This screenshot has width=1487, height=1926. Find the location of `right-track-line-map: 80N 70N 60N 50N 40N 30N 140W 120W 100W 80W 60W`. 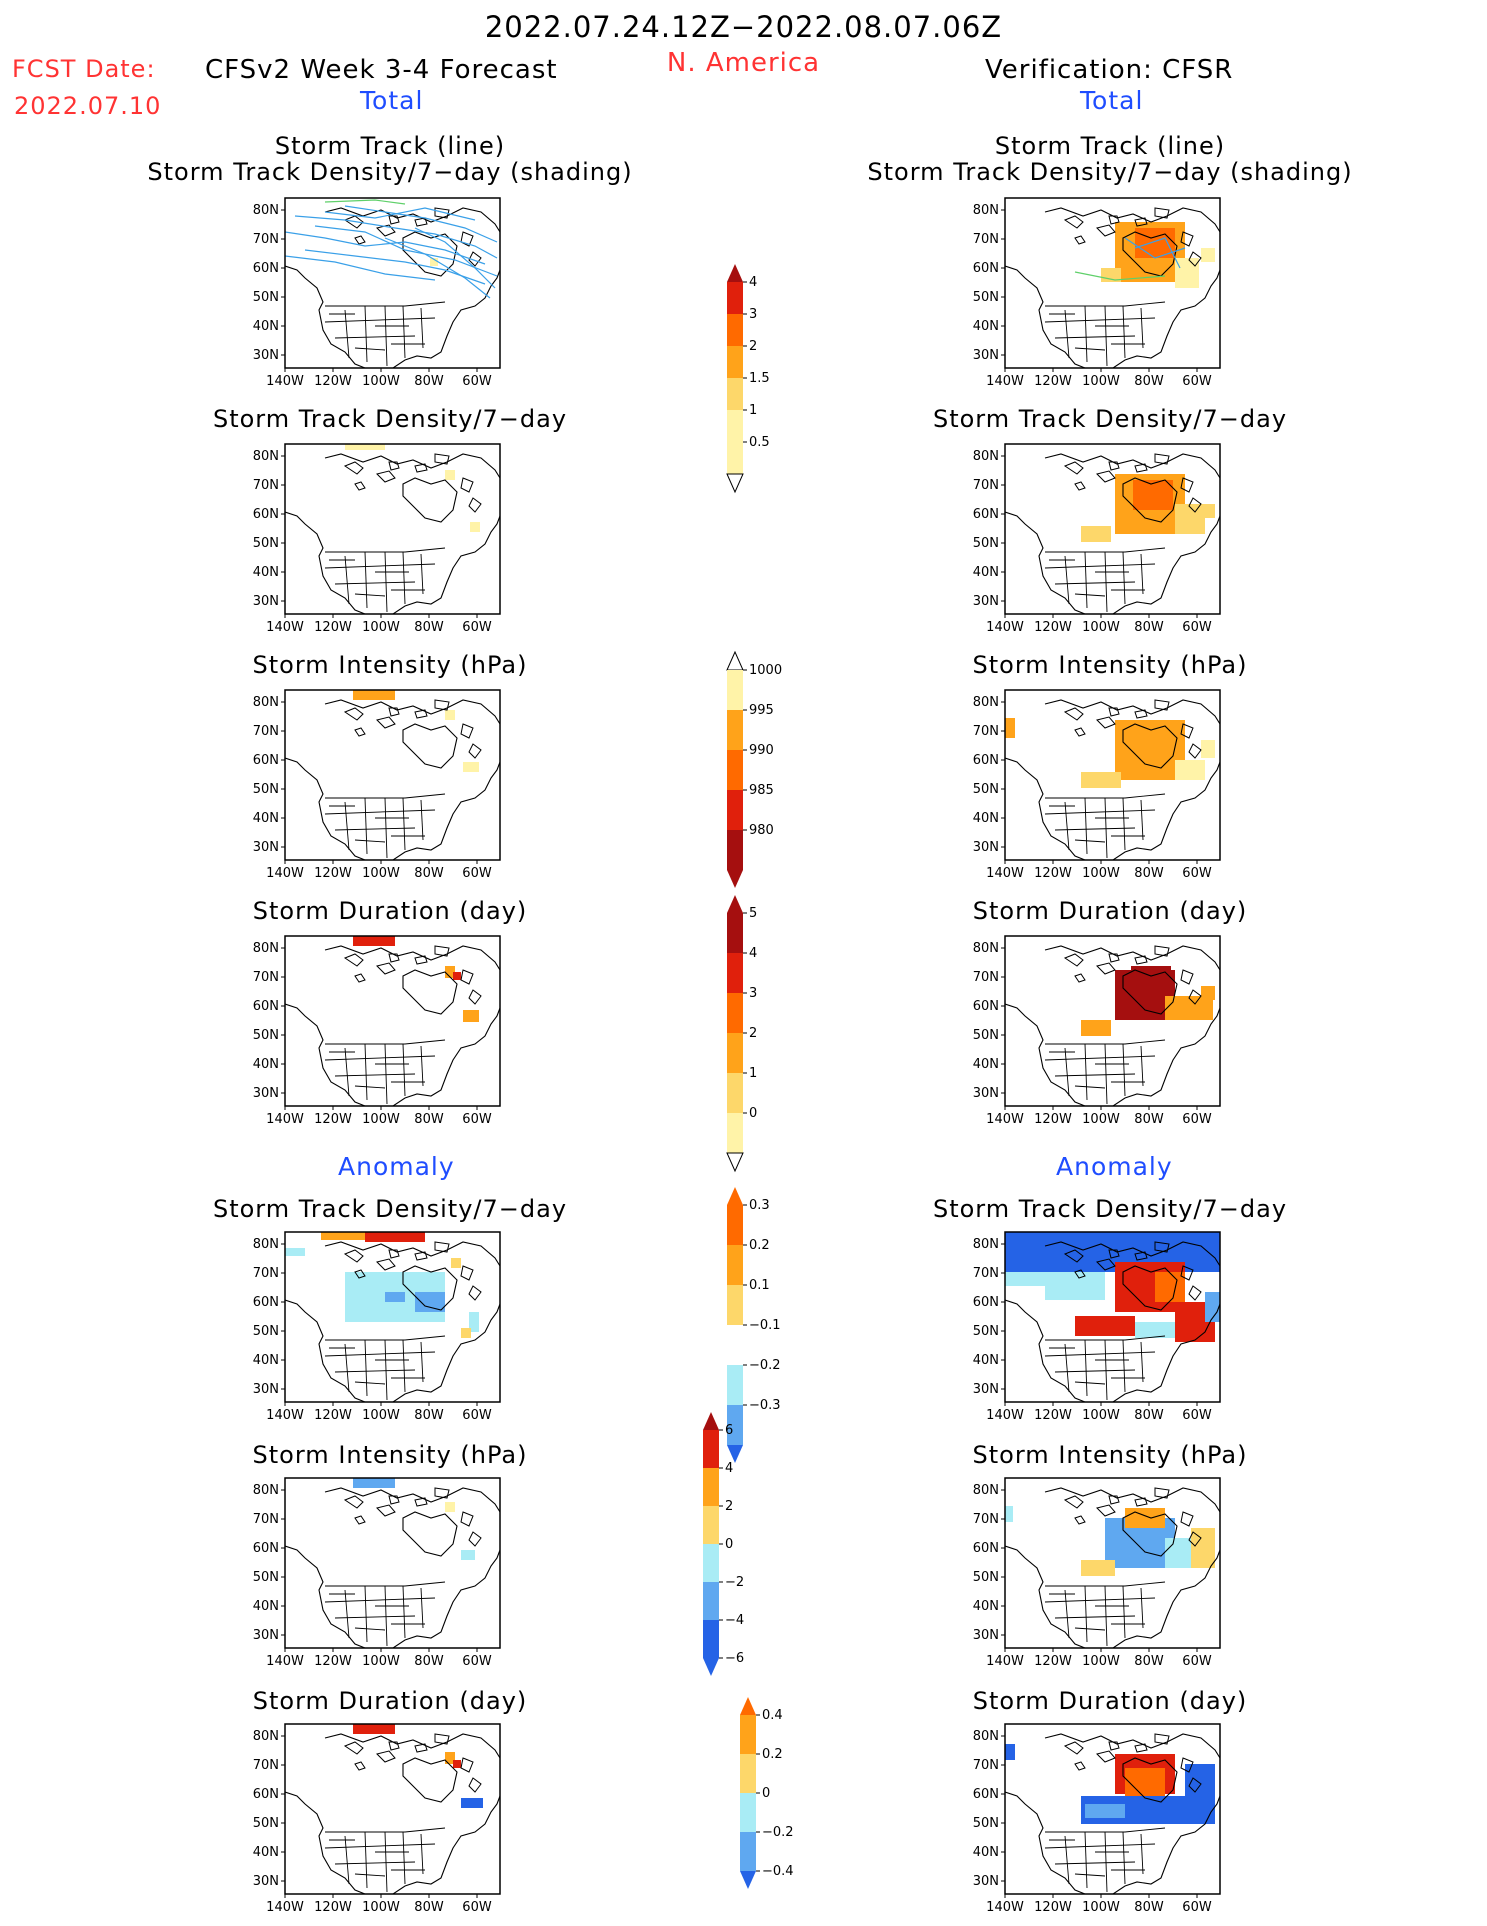

right-track-line-map: 80N 70N 60N 50N 40N 30N 140W 120W 100W 80W 60W is located at coordinates (1107, 295).